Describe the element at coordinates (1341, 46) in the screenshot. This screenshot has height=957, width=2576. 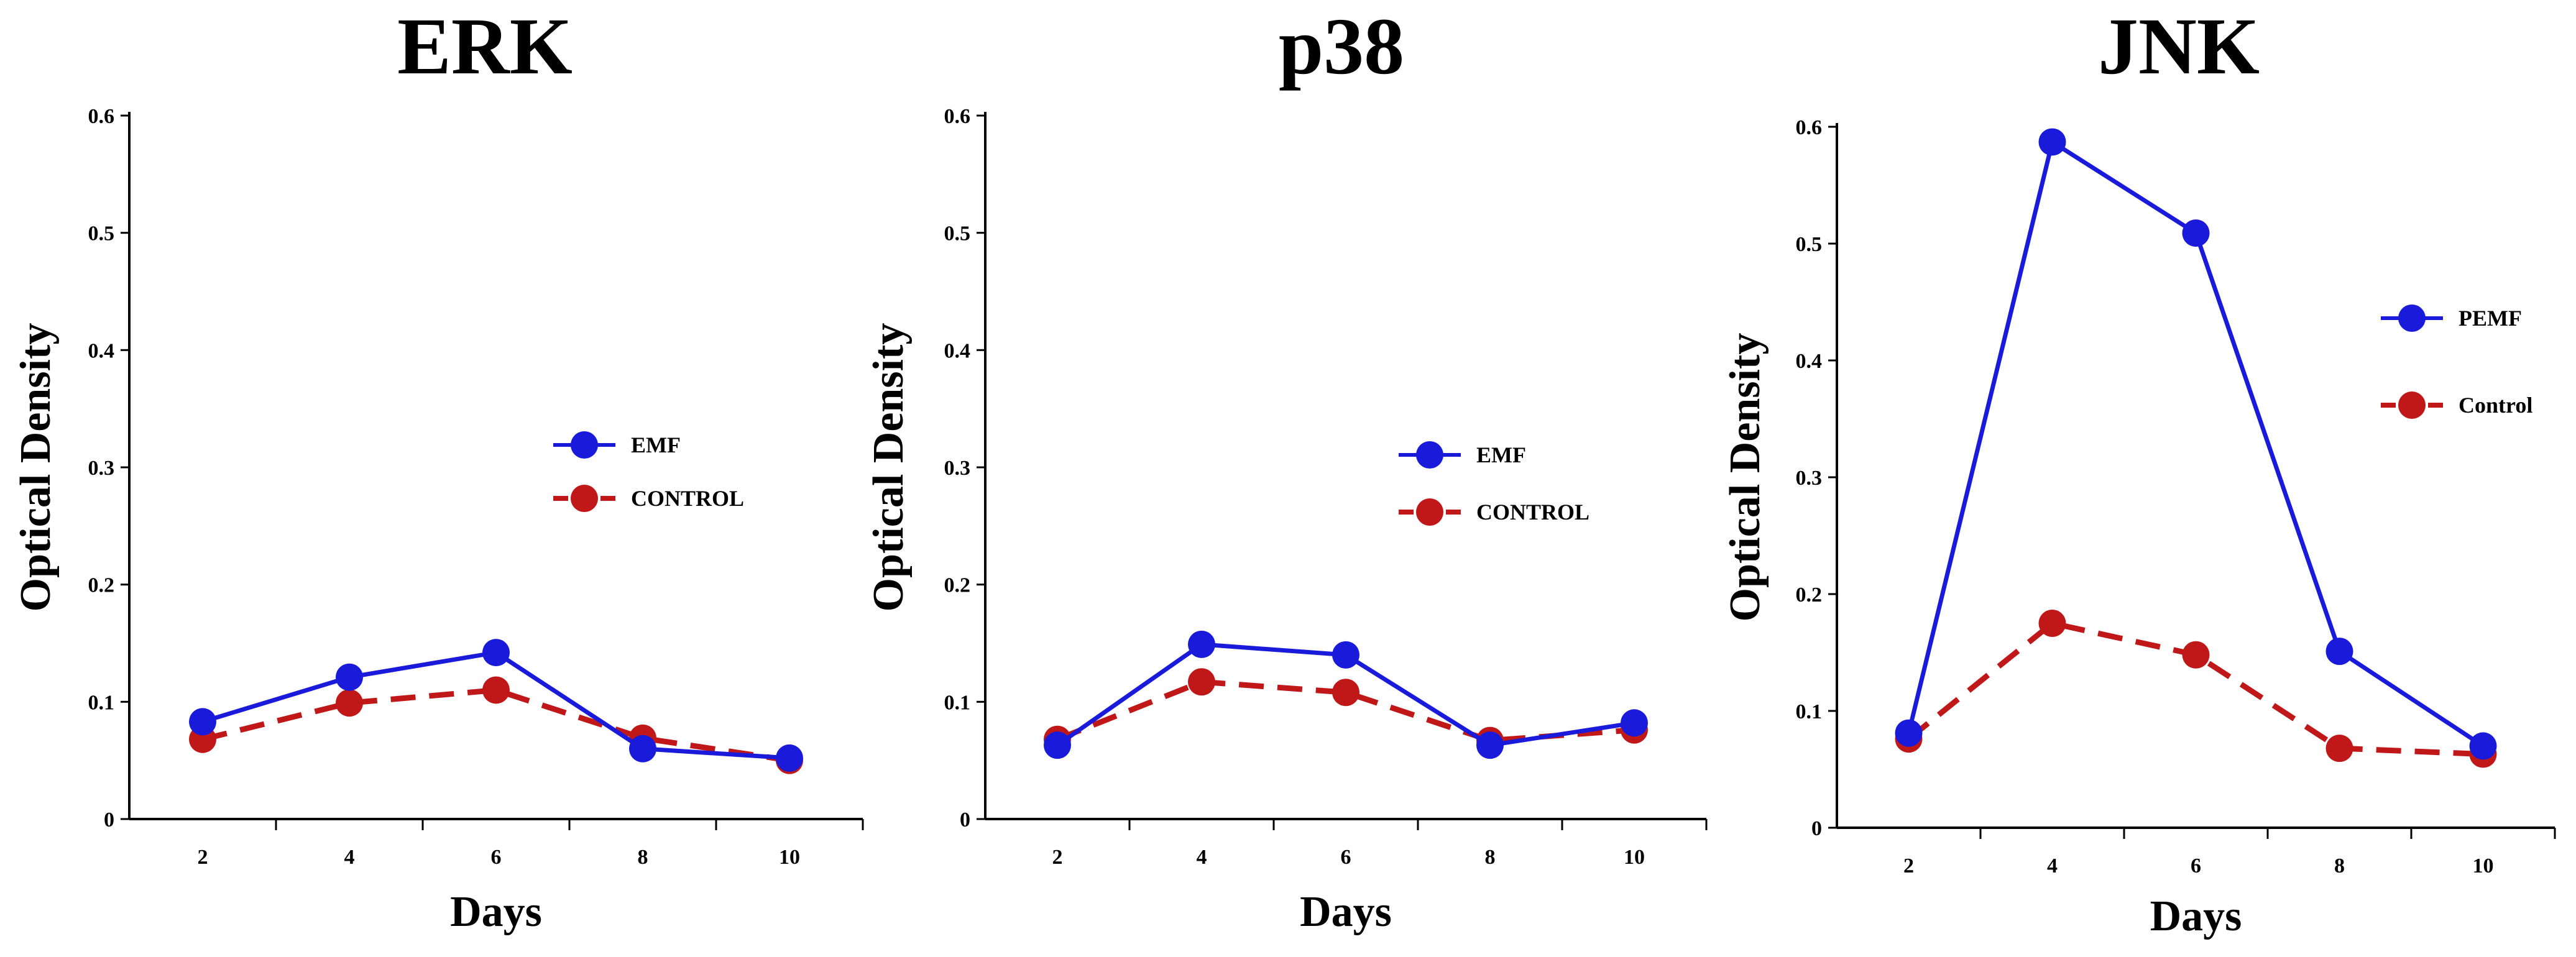
I see `chart-title: p38` at that location.